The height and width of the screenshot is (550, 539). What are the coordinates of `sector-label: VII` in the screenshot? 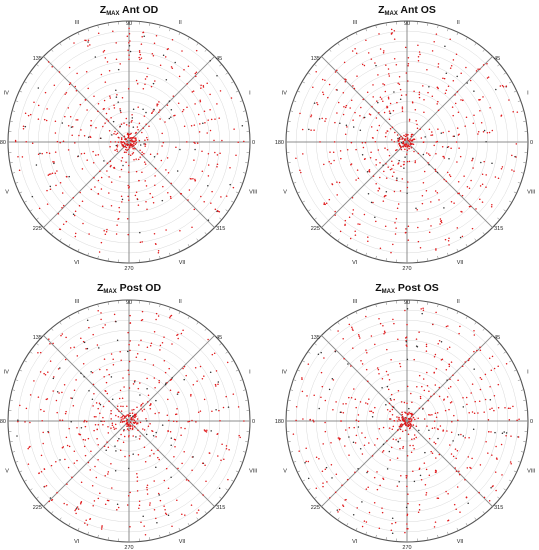 It's located at (182, 263).